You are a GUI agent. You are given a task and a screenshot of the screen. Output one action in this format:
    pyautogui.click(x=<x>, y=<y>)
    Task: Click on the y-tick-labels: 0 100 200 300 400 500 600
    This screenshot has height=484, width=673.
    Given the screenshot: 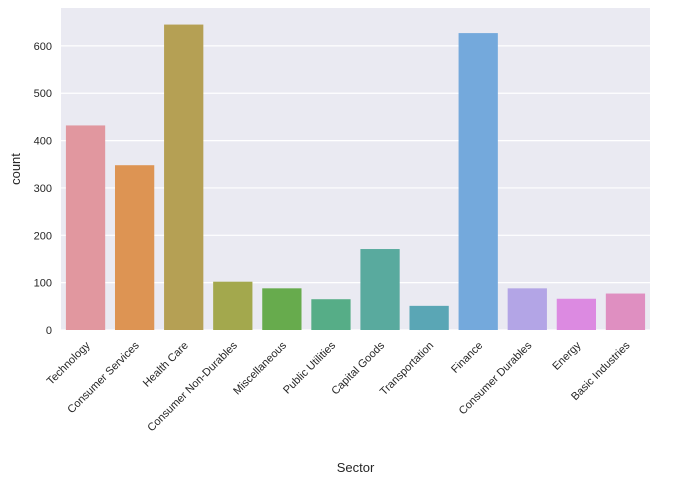 What is the action you would take?
    pyautogui.click(x=43, y=189)
    